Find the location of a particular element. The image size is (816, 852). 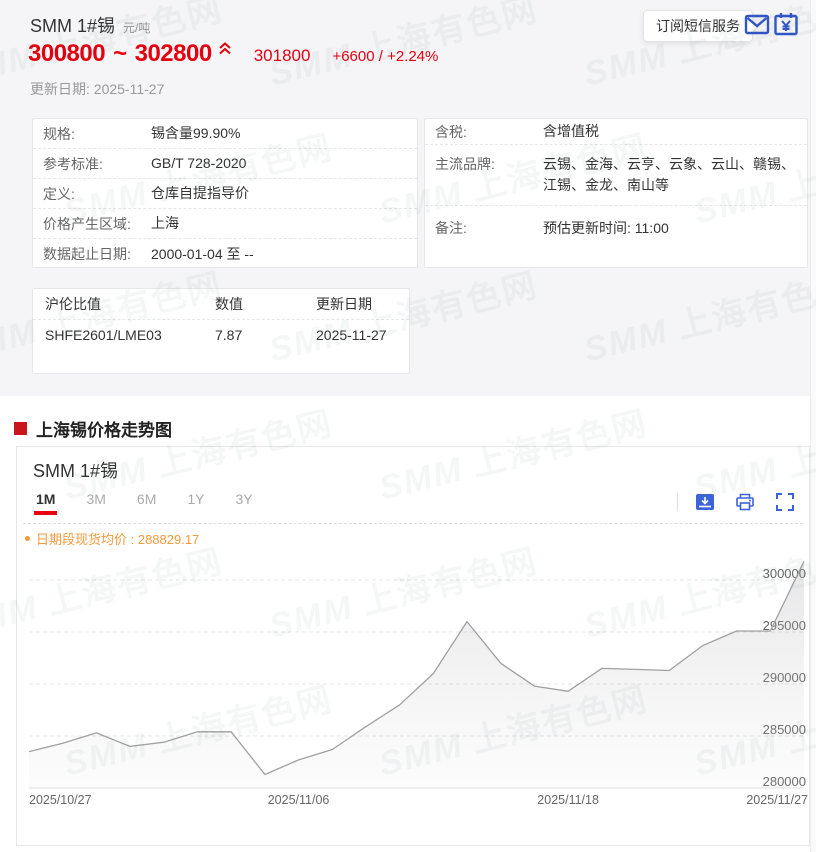

table-row: 主流品牌: 云锡、金海、云亨、云象、云山、赣锡、江锡、金龙、南山等 is located at coordinates (616, 175).